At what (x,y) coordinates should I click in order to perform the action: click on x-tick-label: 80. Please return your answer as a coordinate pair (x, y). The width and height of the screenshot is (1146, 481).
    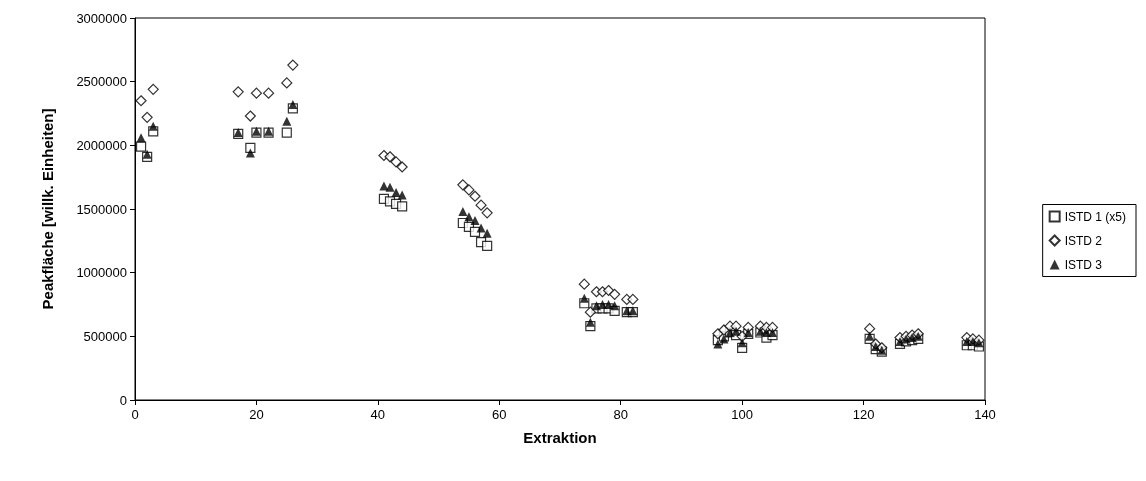
    Looking at the image, I should click on (620, 414).